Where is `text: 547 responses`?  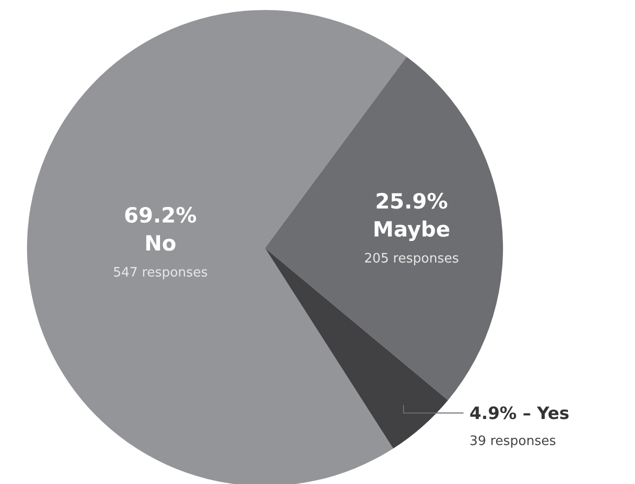
text: 547 responses is located at coordinates (160, 272).